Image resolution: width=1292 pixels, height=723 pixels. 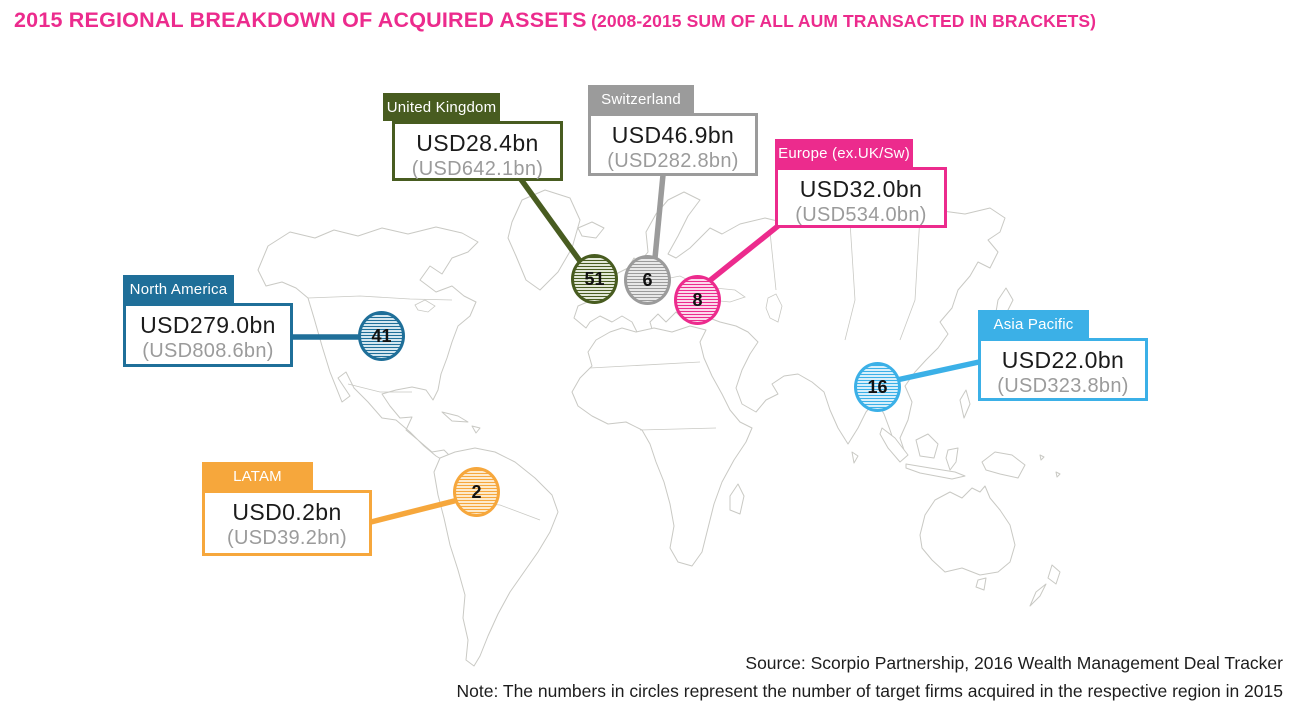 I want to click on callout-europe: Europe (ex.UK/Sw) USD32.0bn (USD534.0bn), so click(x=861, y=183).